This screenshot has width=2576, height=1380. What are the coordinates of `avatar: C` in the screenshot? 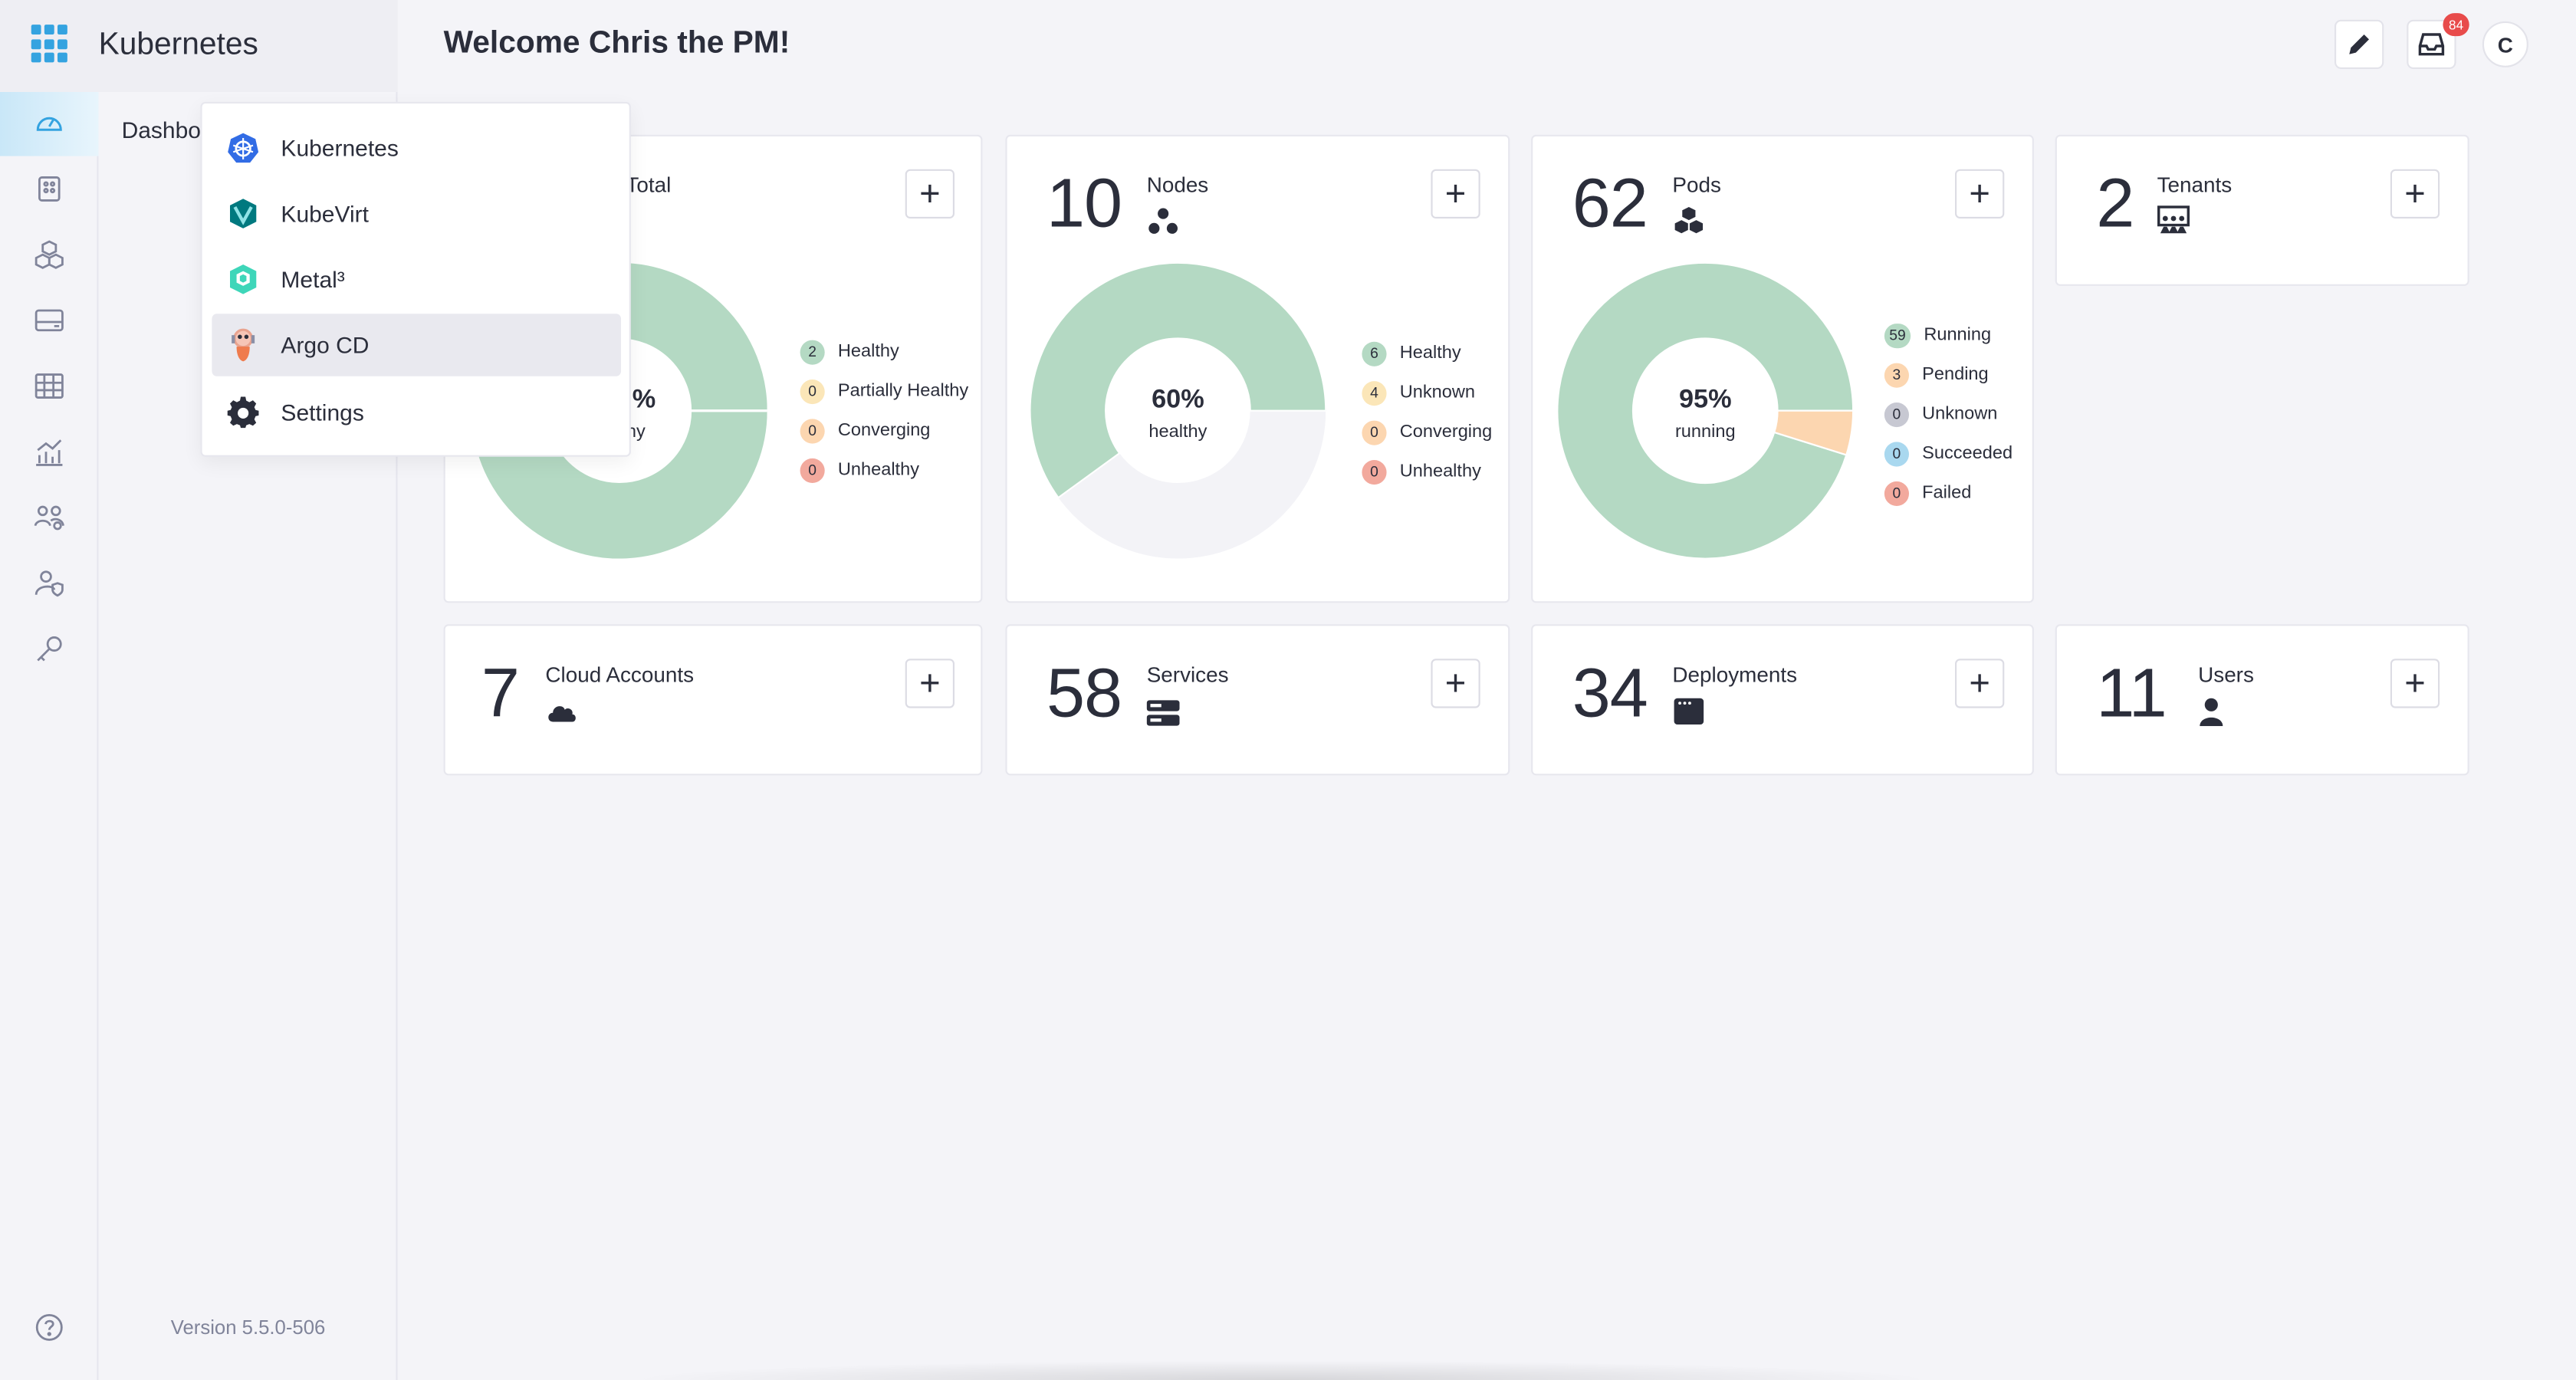 It's located at (2505, 44).